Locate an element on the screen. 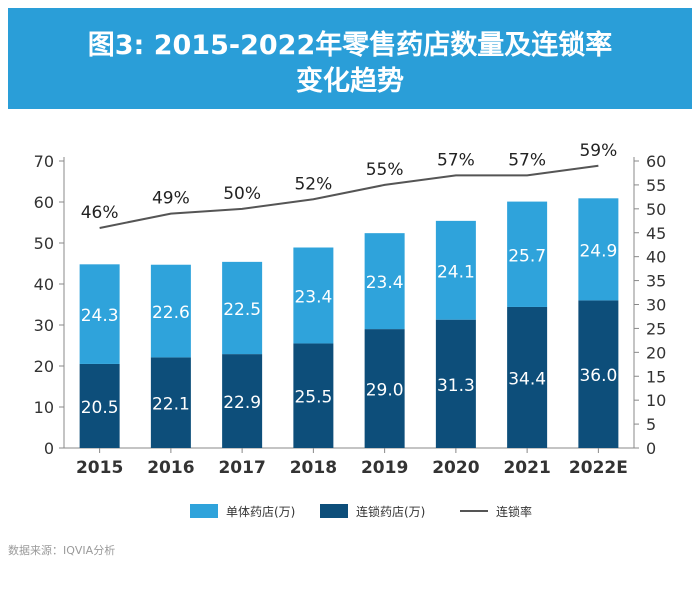 The width and height of the screenshot is (700, 598). y-right-tick-label: 30 is located at coordinates (656, 305).